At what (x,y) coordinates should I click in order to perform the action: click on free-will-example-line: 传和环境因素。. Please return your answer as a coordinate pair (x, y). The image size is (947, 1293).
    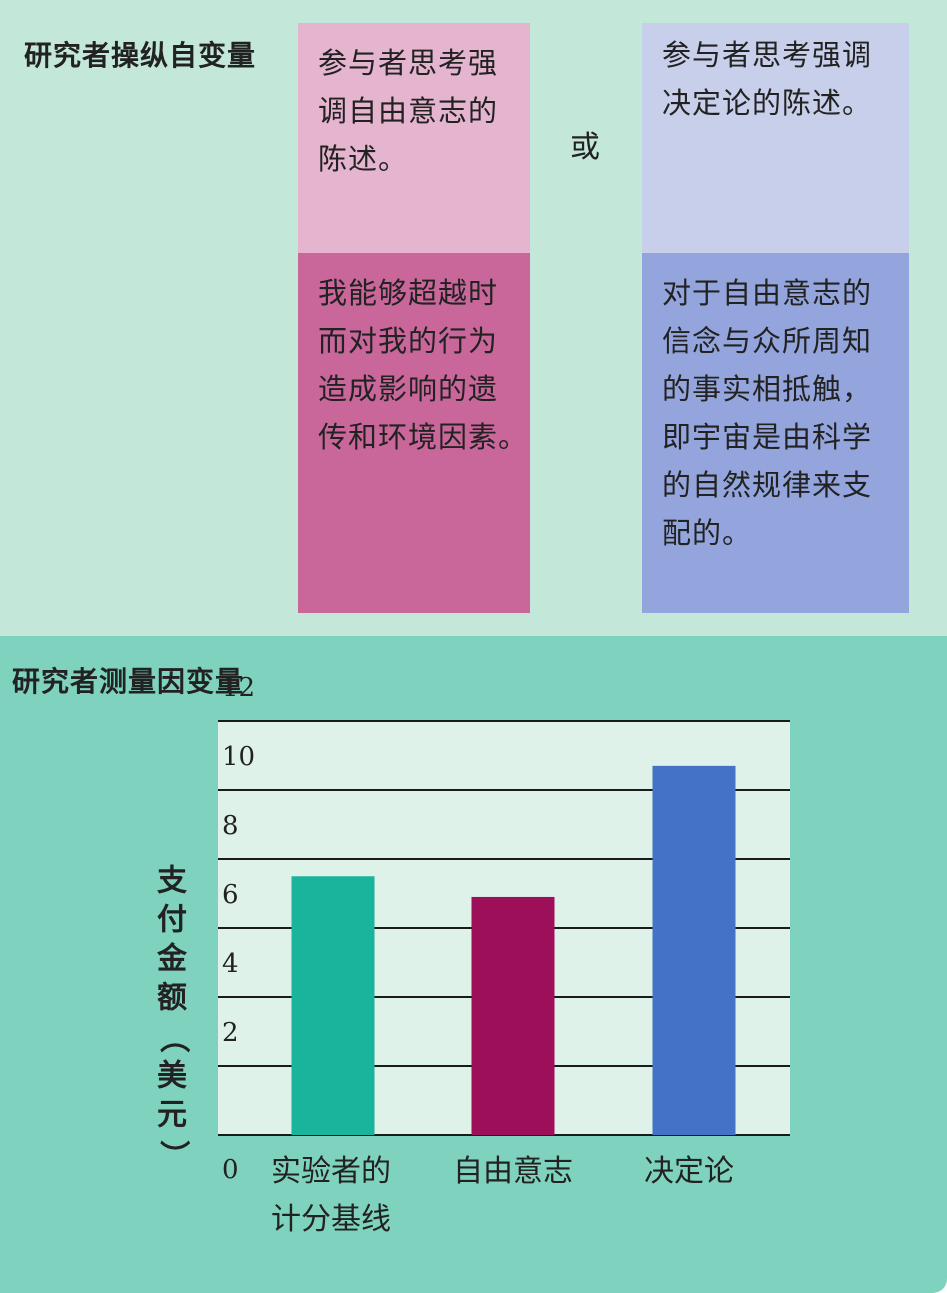
    Looking at the image, I should click on (423, 437).